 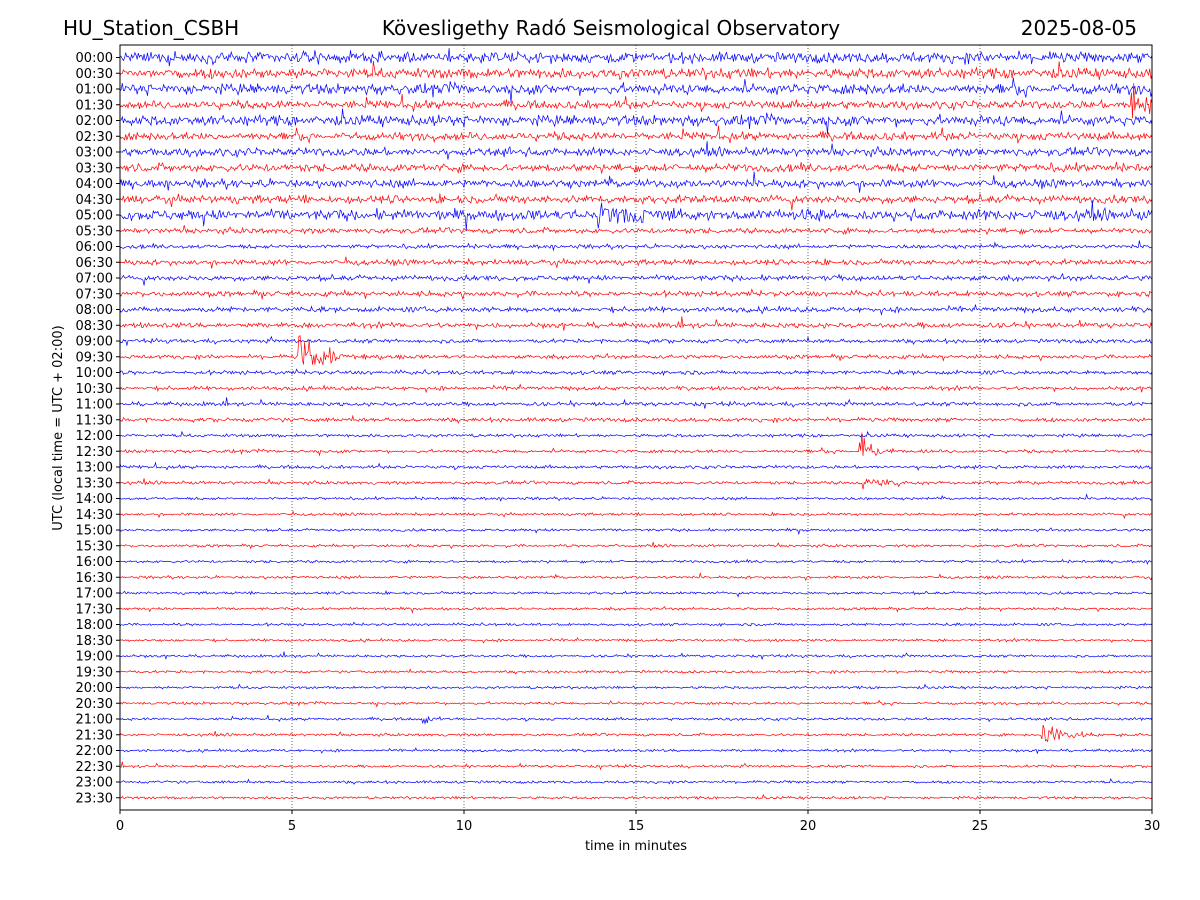 I want to click on y-tick-label: 16:00, so click(x=94, y=562).